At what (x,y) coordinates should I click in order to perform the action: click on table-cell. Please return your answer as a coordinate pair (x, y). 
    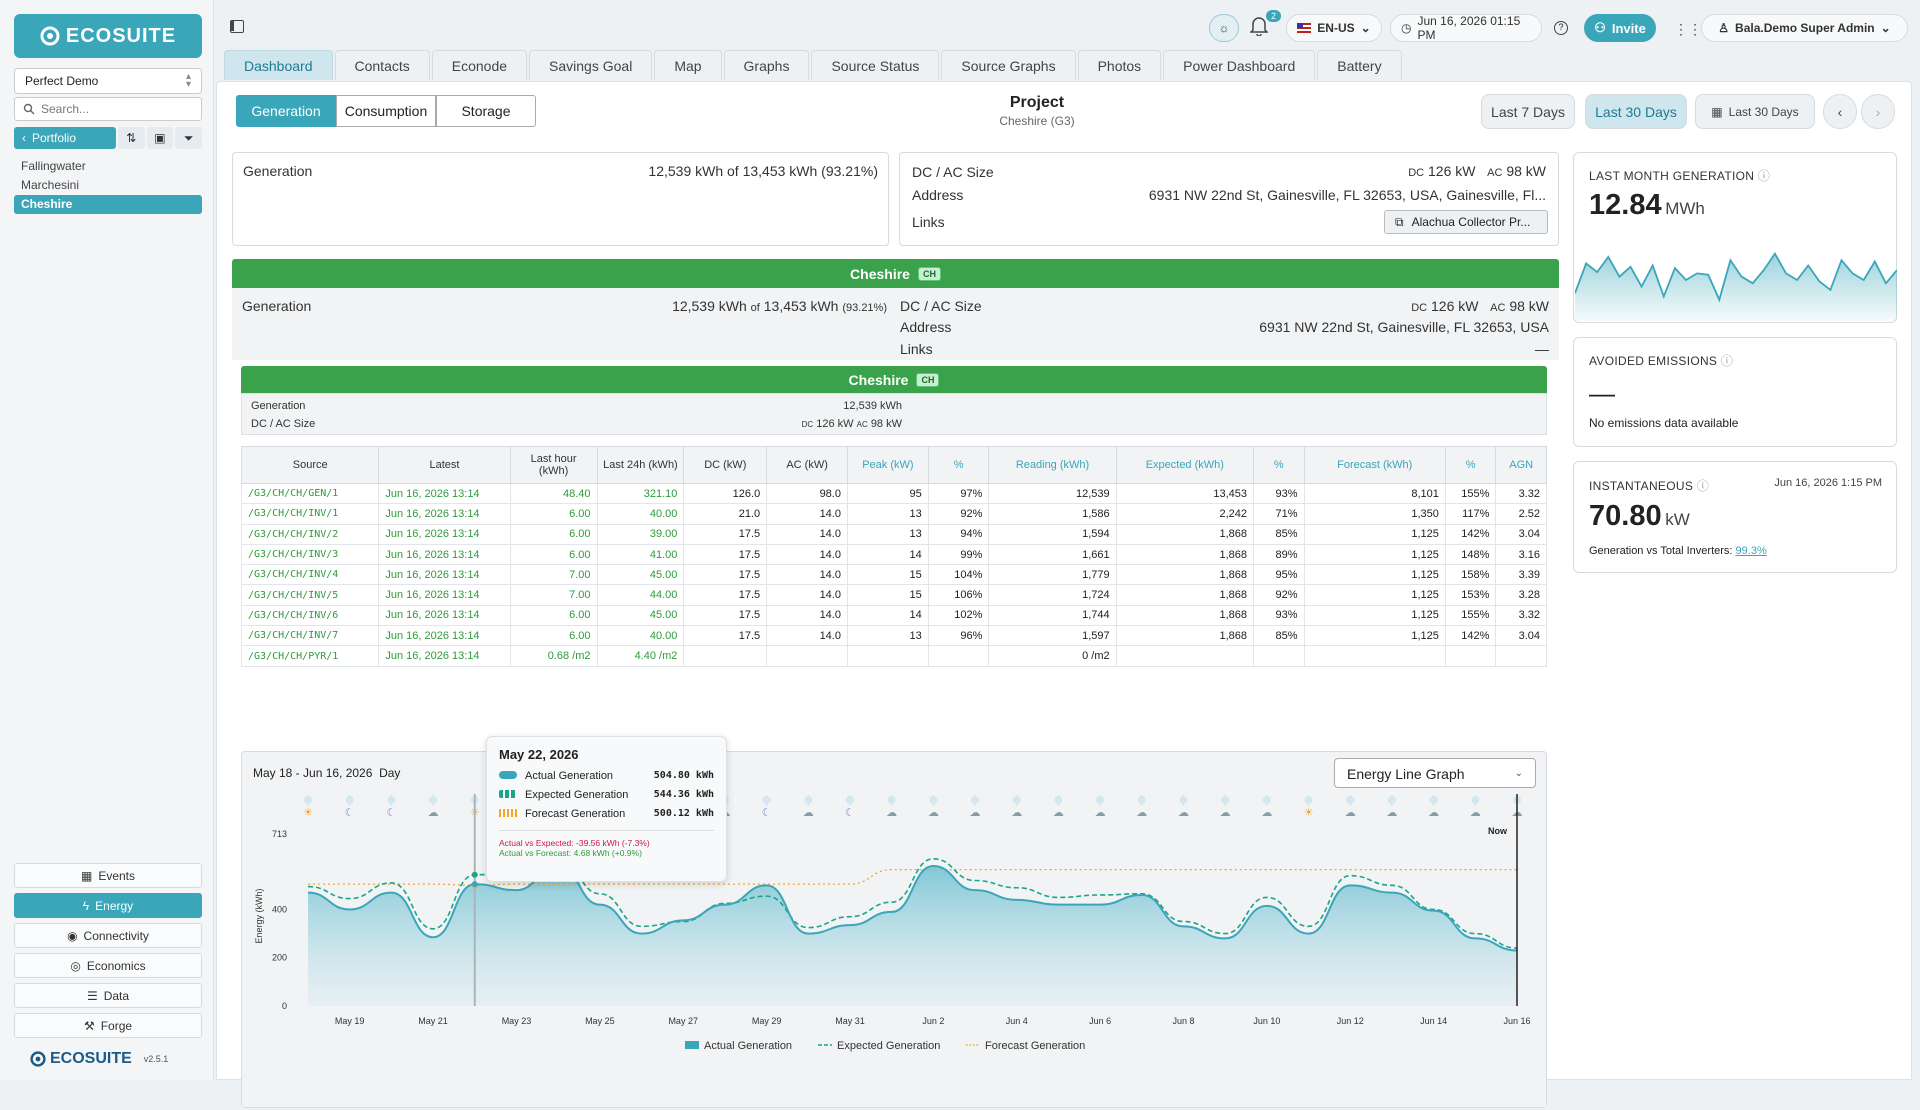
    Looking at the image, I should click on (1185, 656).